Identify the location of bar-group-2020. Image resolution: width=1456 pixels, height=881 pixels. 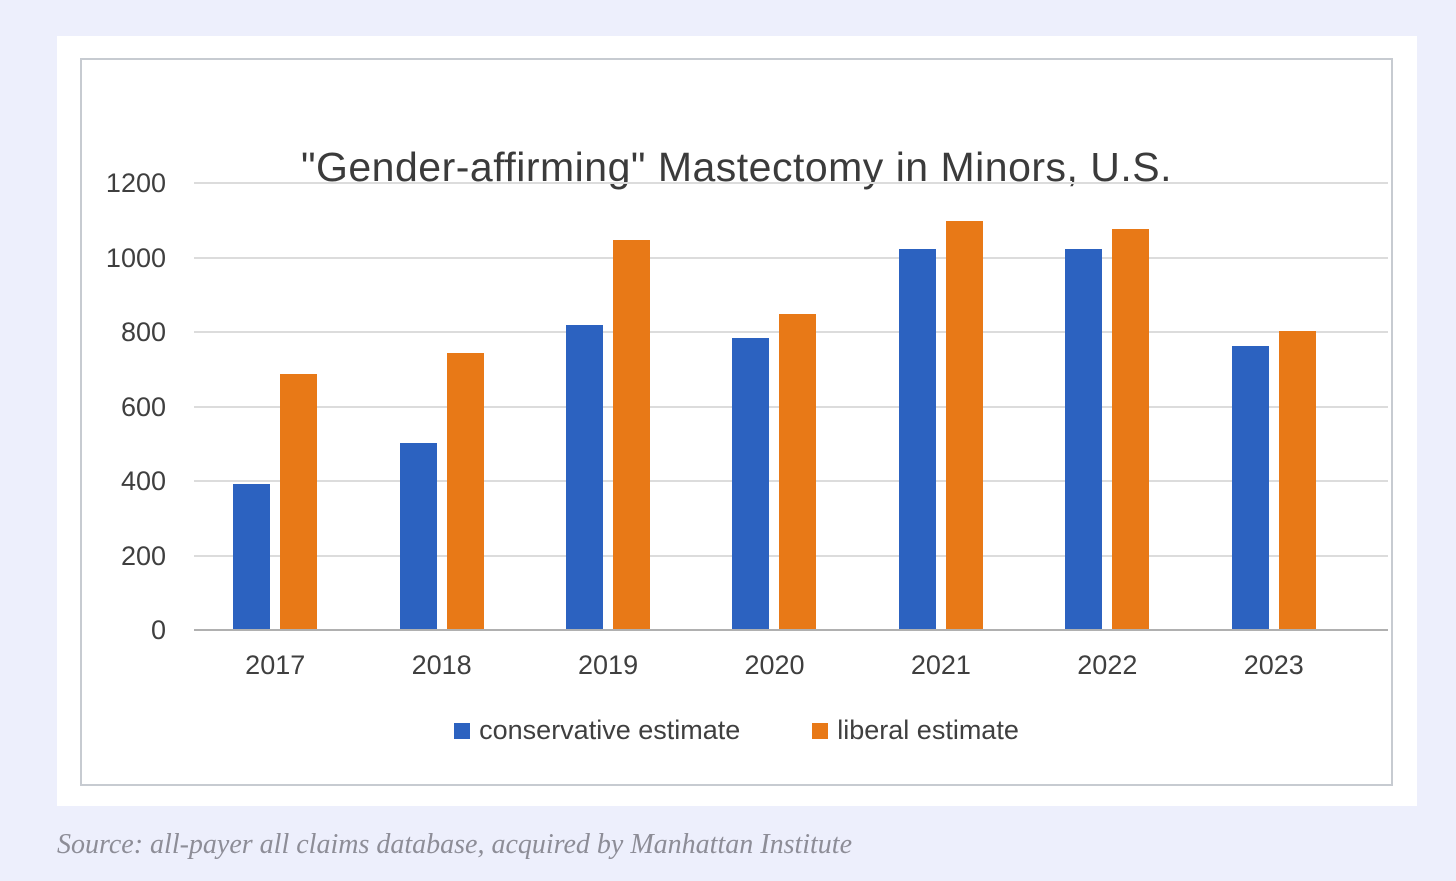
(774, 405).